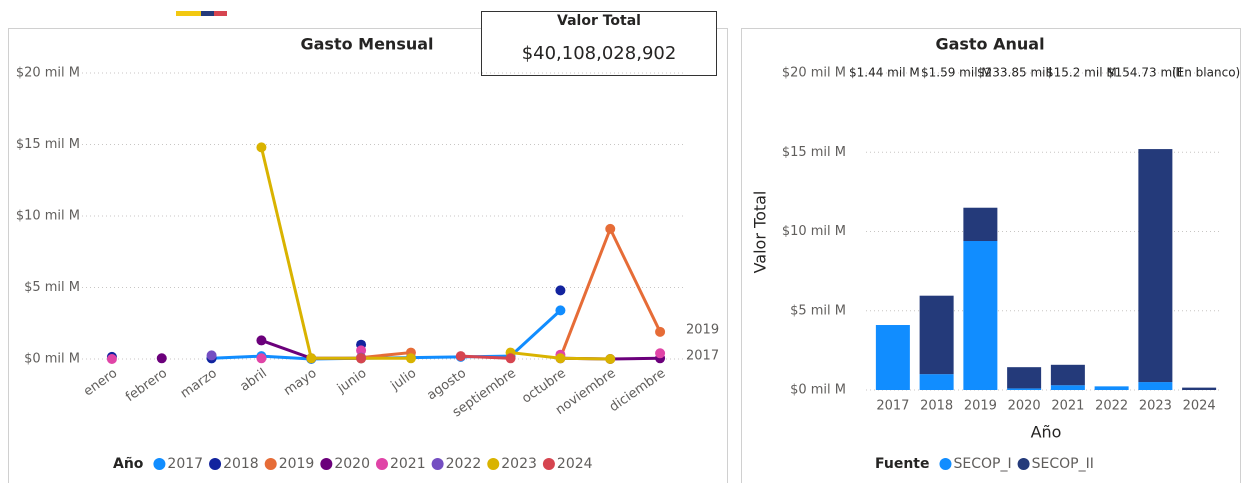 This screenshot has width=1245, height=483. I want to click on flag-blue, so click(207, 13).